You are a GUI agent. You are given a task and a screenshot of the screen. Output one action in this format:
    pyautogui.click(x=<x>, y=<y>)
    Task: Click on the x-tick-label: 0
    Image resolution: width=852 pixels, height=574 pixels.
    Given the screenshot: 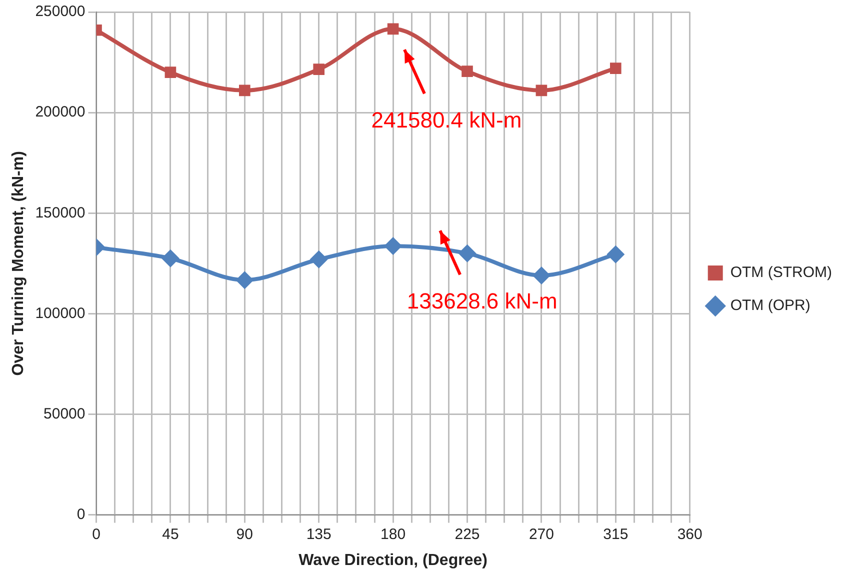 What is the action you would take?
    pyautogui.click(x=96, y=534)
    